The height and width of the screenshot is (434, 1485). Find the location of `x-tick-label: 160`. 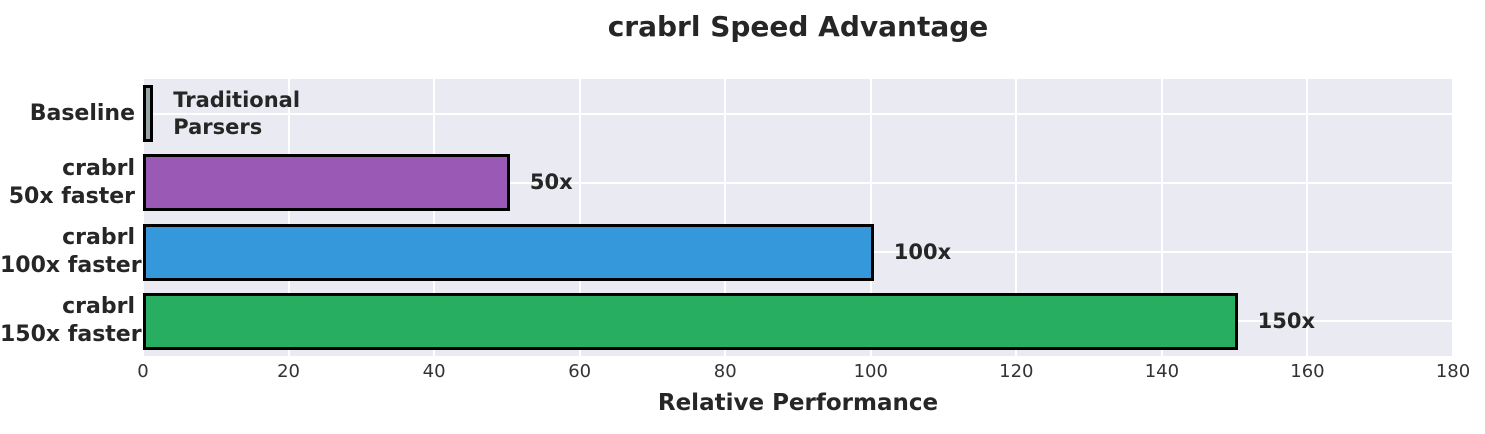

x-tick-label: 160 is located at coordinates (1307, 371).